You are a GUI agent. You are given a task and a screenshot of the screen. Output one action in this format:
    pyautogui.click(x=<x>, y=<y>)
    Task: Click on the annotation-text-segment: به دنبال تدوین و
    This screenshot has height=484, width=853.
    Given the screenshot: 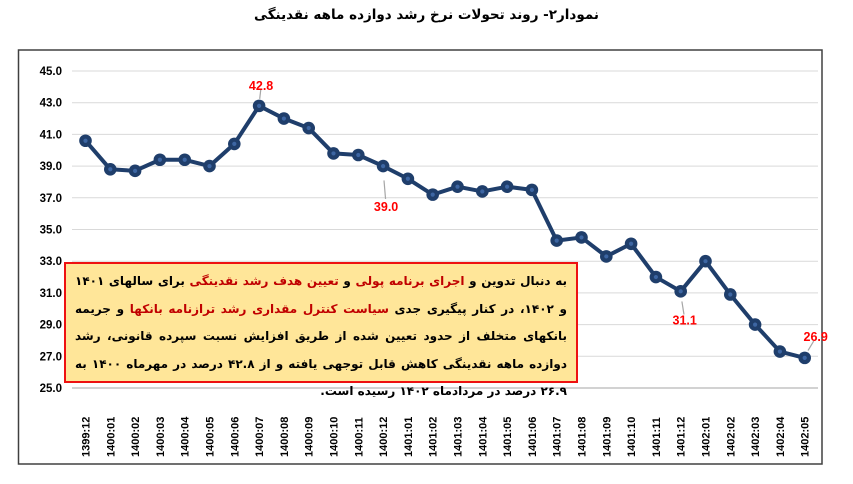 What is the action you would take?
    pyautogui.click(x=515, y=281)
    